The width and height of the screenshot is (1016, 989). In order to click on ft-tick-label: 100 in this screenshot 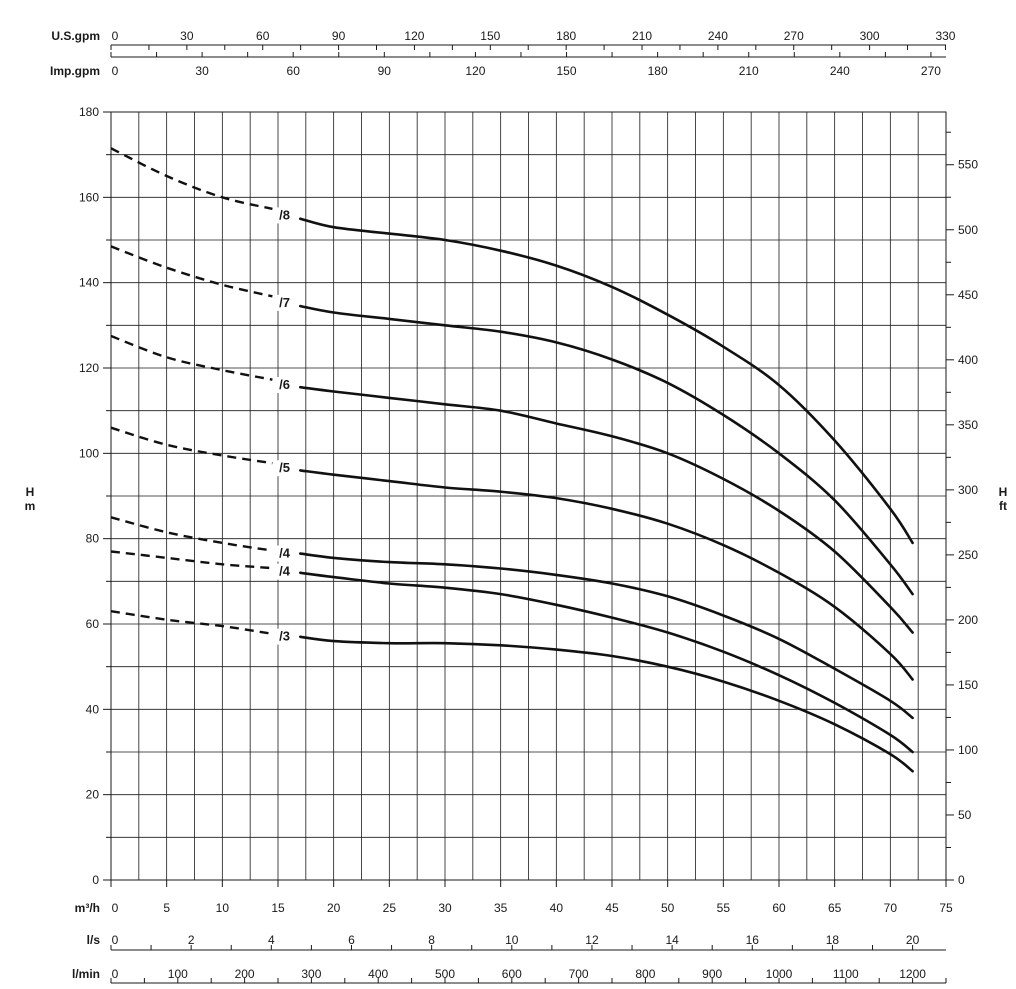, I will do `click(968, 750)`.